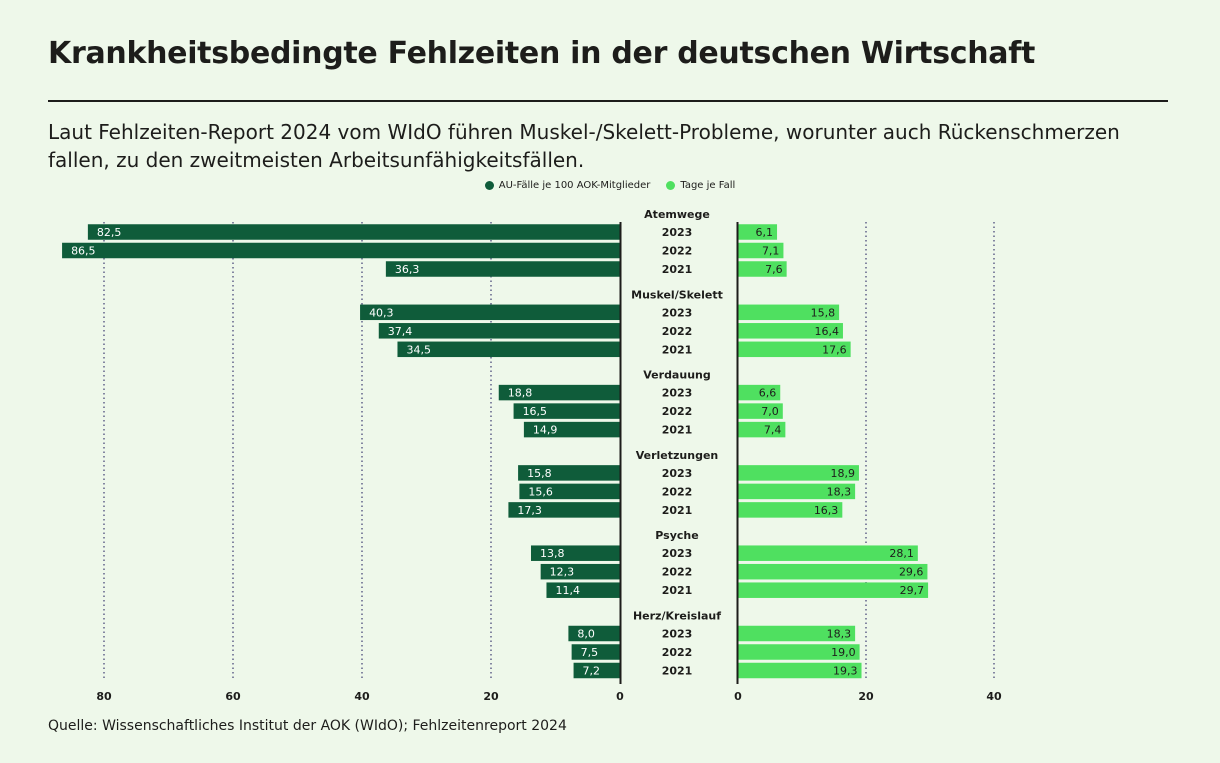 This screenshot has width=1220, height=763. I want to click on data-label-tage: 16,3, so click(826, 510).